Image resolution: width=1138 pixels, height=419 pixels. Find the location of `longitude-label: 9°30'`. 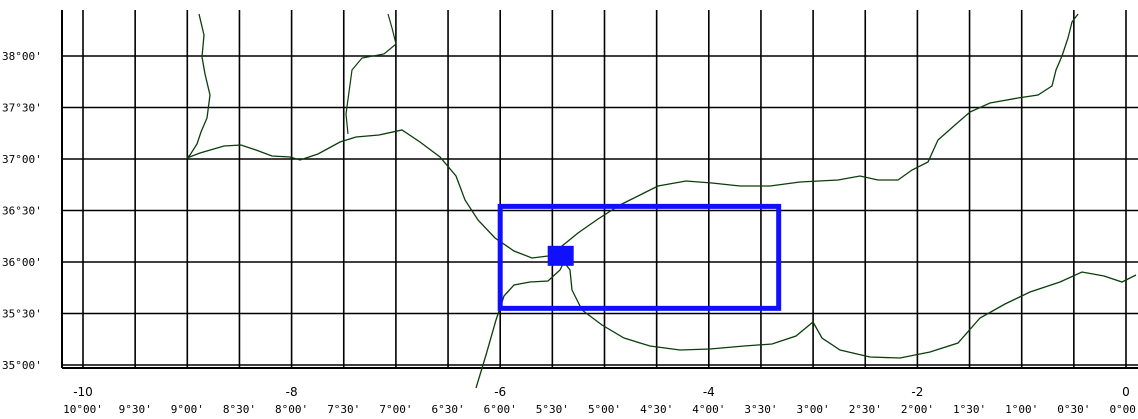

longitude-label: 9°30' is located at coordinates (135, 409).